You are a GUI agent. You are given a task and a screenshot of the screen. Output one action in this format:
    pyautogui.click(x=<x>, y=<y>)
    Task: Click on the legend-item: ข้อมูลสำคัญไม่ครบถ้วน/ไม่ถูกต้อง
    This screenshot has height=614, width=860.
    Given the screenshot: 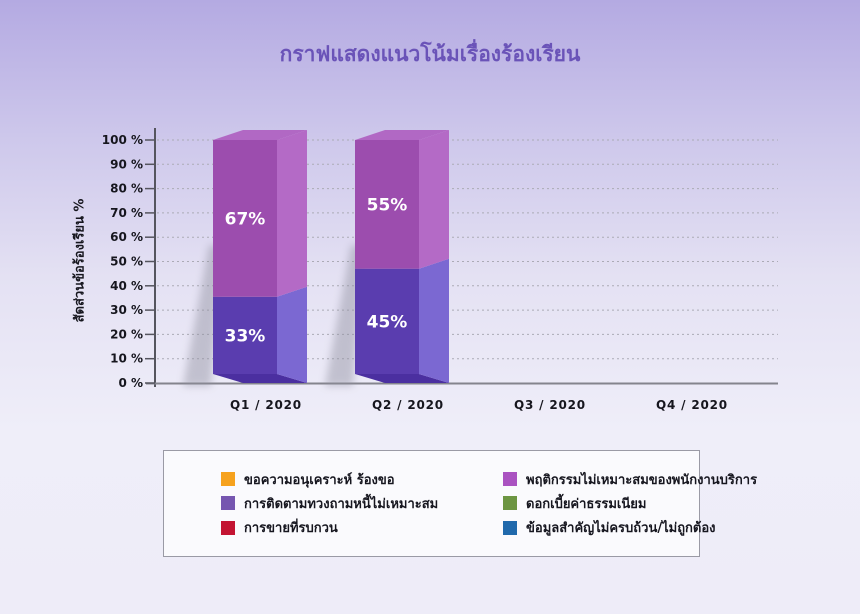 What is the action you would take?
    pyautogui.click(x=630, y=527)
    